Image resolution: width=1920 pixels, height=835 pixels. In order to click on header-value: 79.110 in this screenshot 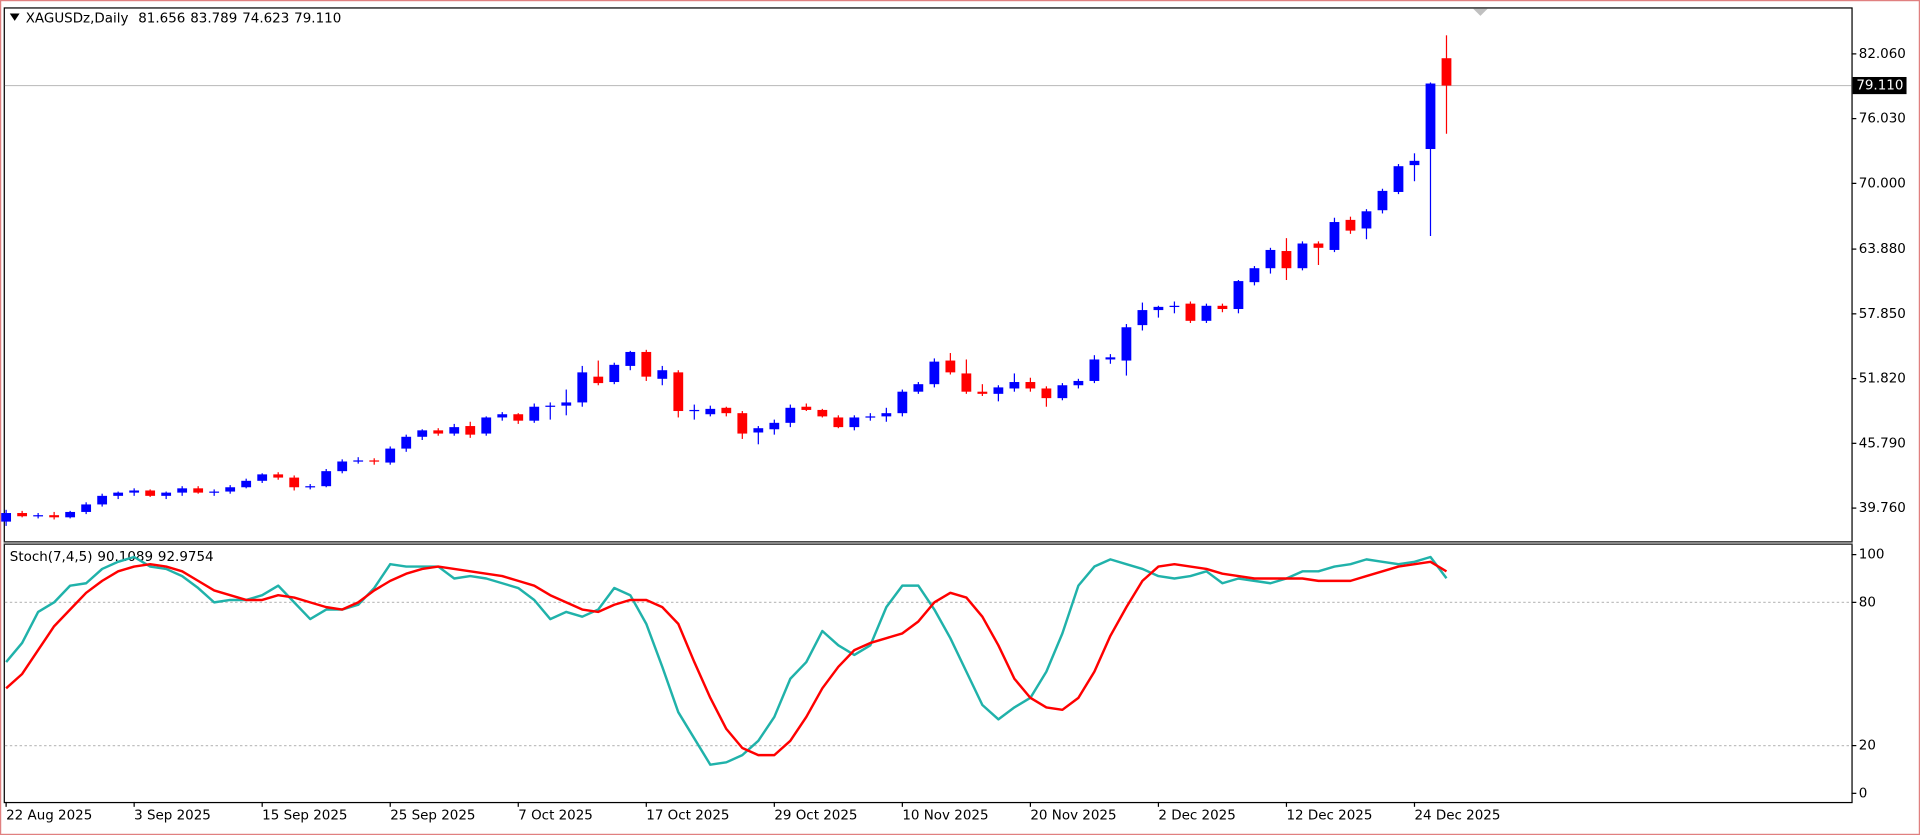, I will do `click(317, 18)`.